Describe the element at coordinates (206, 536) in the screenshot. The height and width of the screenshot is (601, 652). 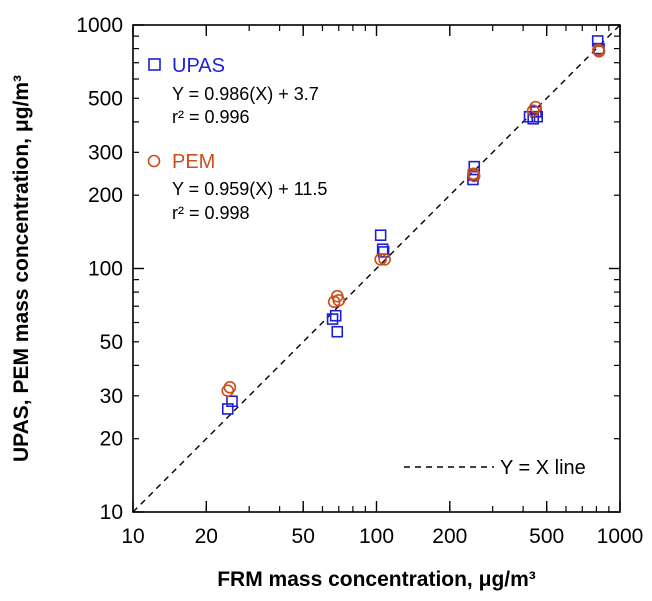
I see `x-tick-label: 20` at that location.